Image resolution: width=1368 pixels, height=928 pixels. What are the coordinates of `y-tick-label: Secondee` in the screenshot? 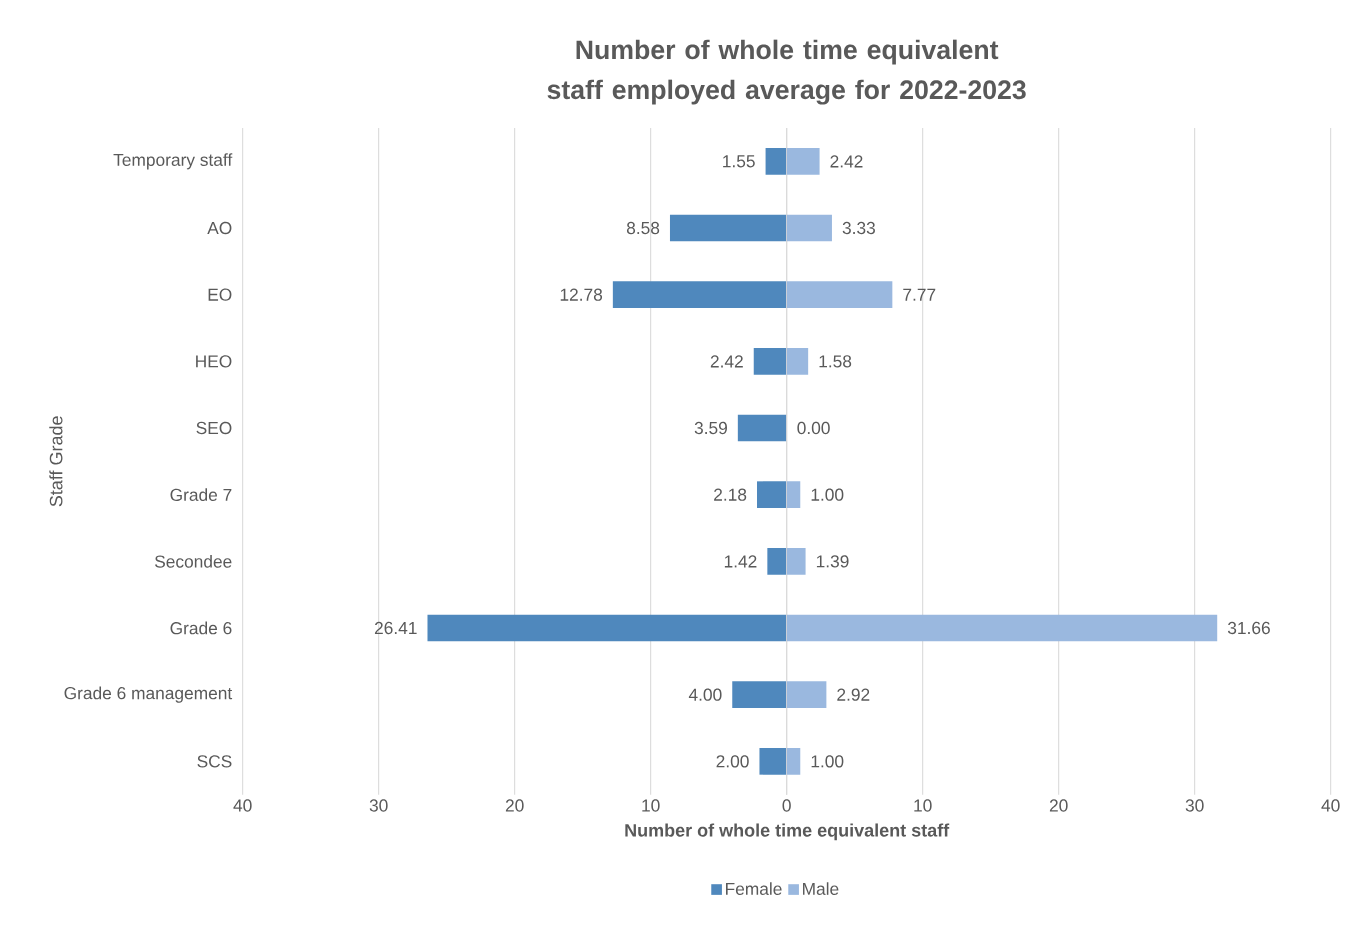 It's located at (193, 561).